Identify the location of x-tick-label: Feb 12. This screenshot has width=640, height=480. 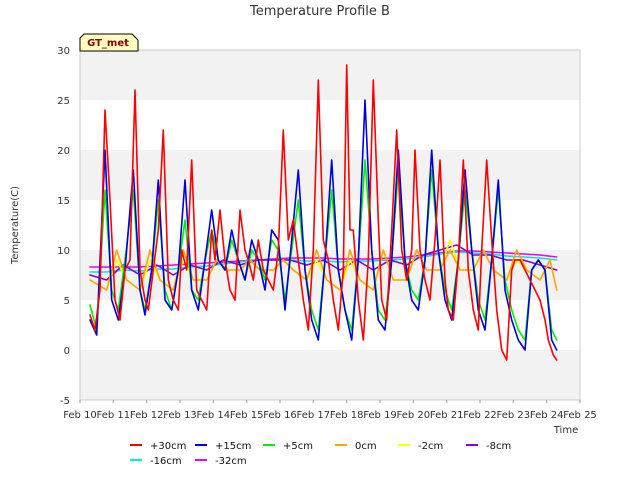
(147, 415).